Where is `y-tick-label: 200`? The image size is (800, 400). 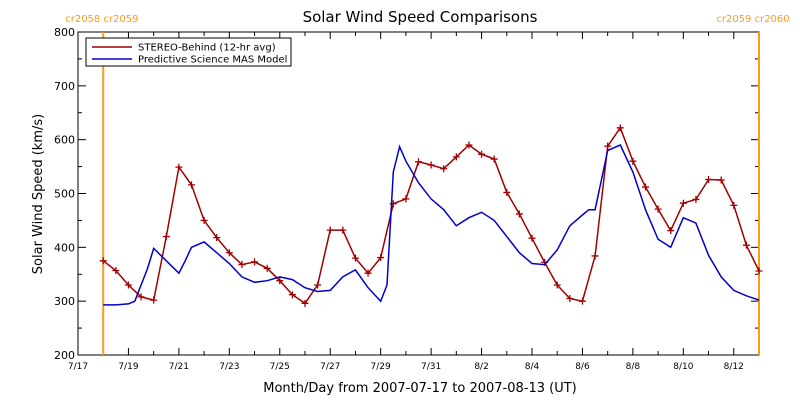
y-tick-label: 200 is located at coordinates (64, 355).